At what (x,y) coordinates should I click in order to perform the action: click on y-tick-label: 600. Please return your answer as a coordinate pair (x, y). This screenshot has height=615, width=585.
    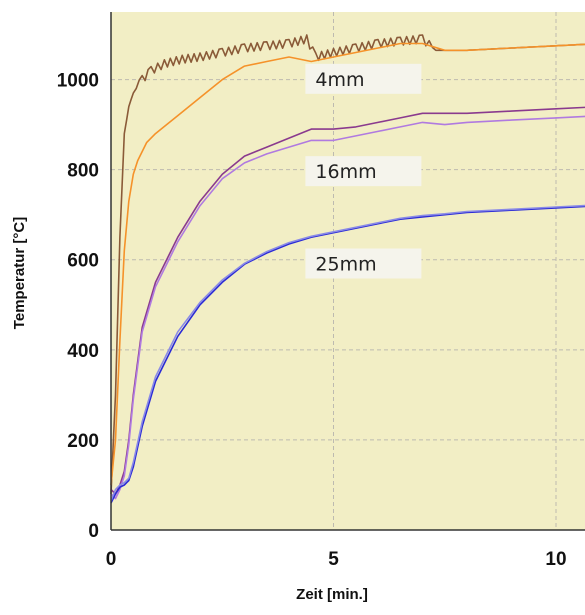
    Looking at the image, I should click on (83, 261).